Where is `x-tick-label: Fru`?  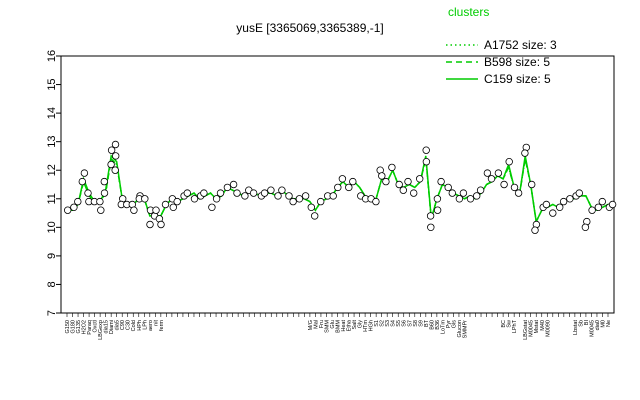 x-tick-label: Fru is located at coordinates (322, 324).